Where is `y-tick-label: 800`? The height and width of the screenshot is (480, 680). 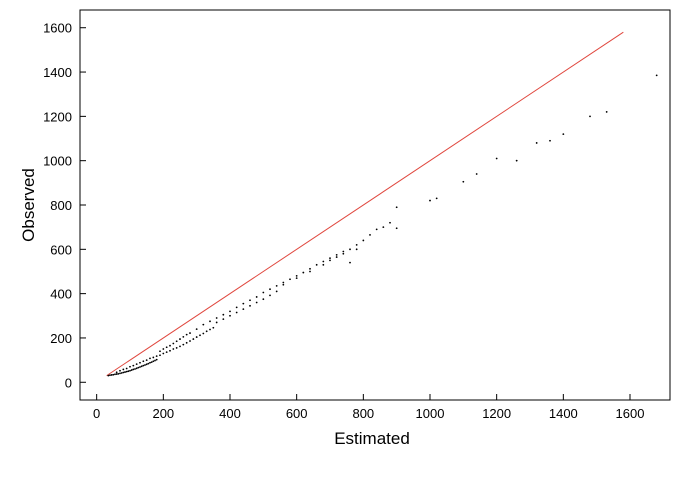 y-tick-label: 800 is located at coordinates (61, 205).